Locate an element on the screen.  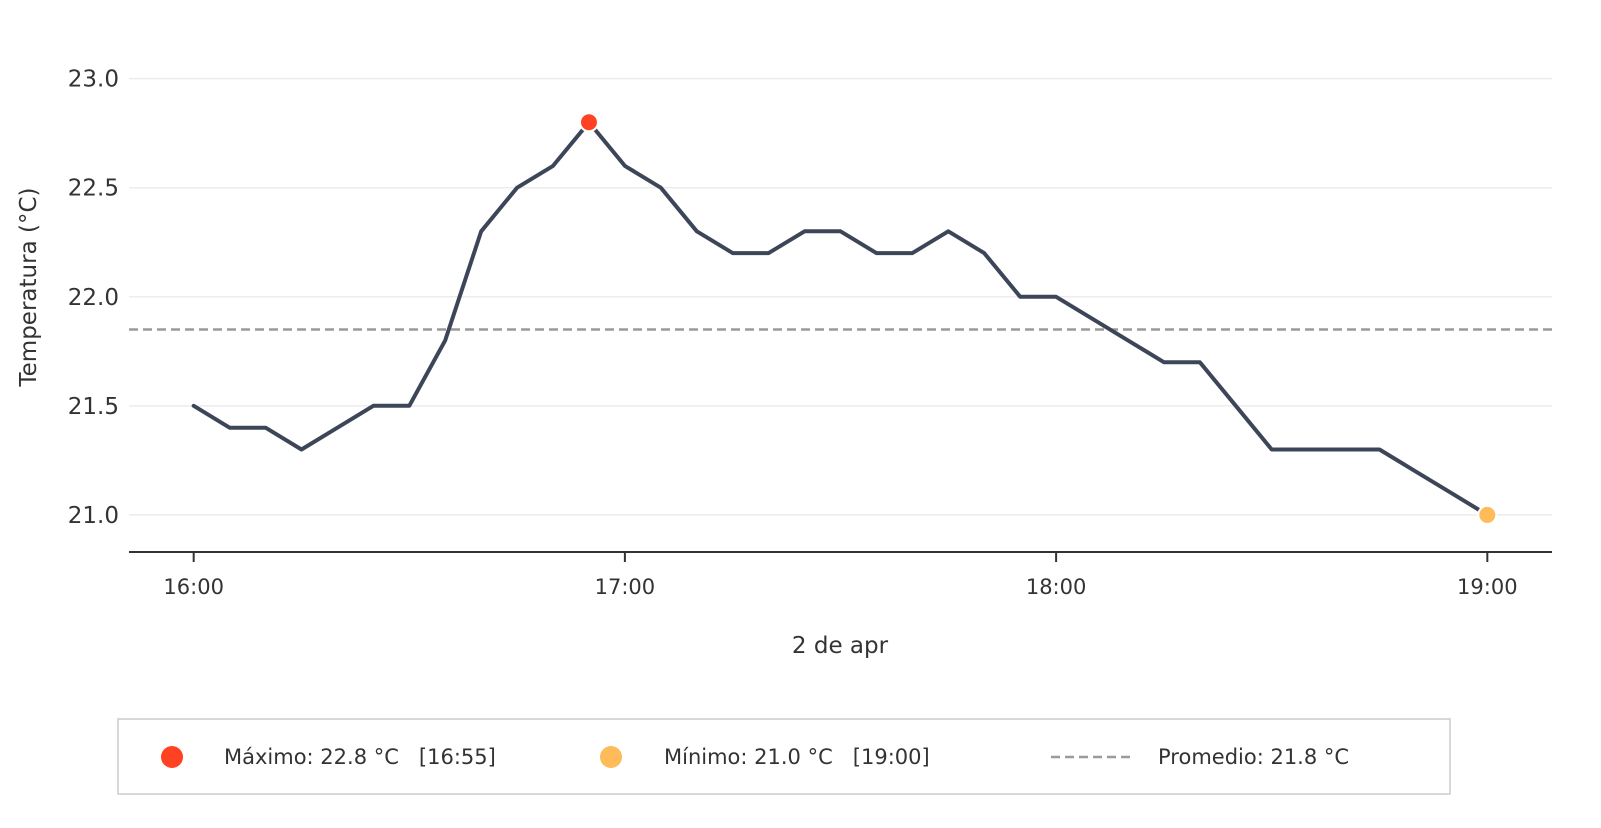
x-tick-label-18:00: 18:00 is located at coordinates (1056, 587).